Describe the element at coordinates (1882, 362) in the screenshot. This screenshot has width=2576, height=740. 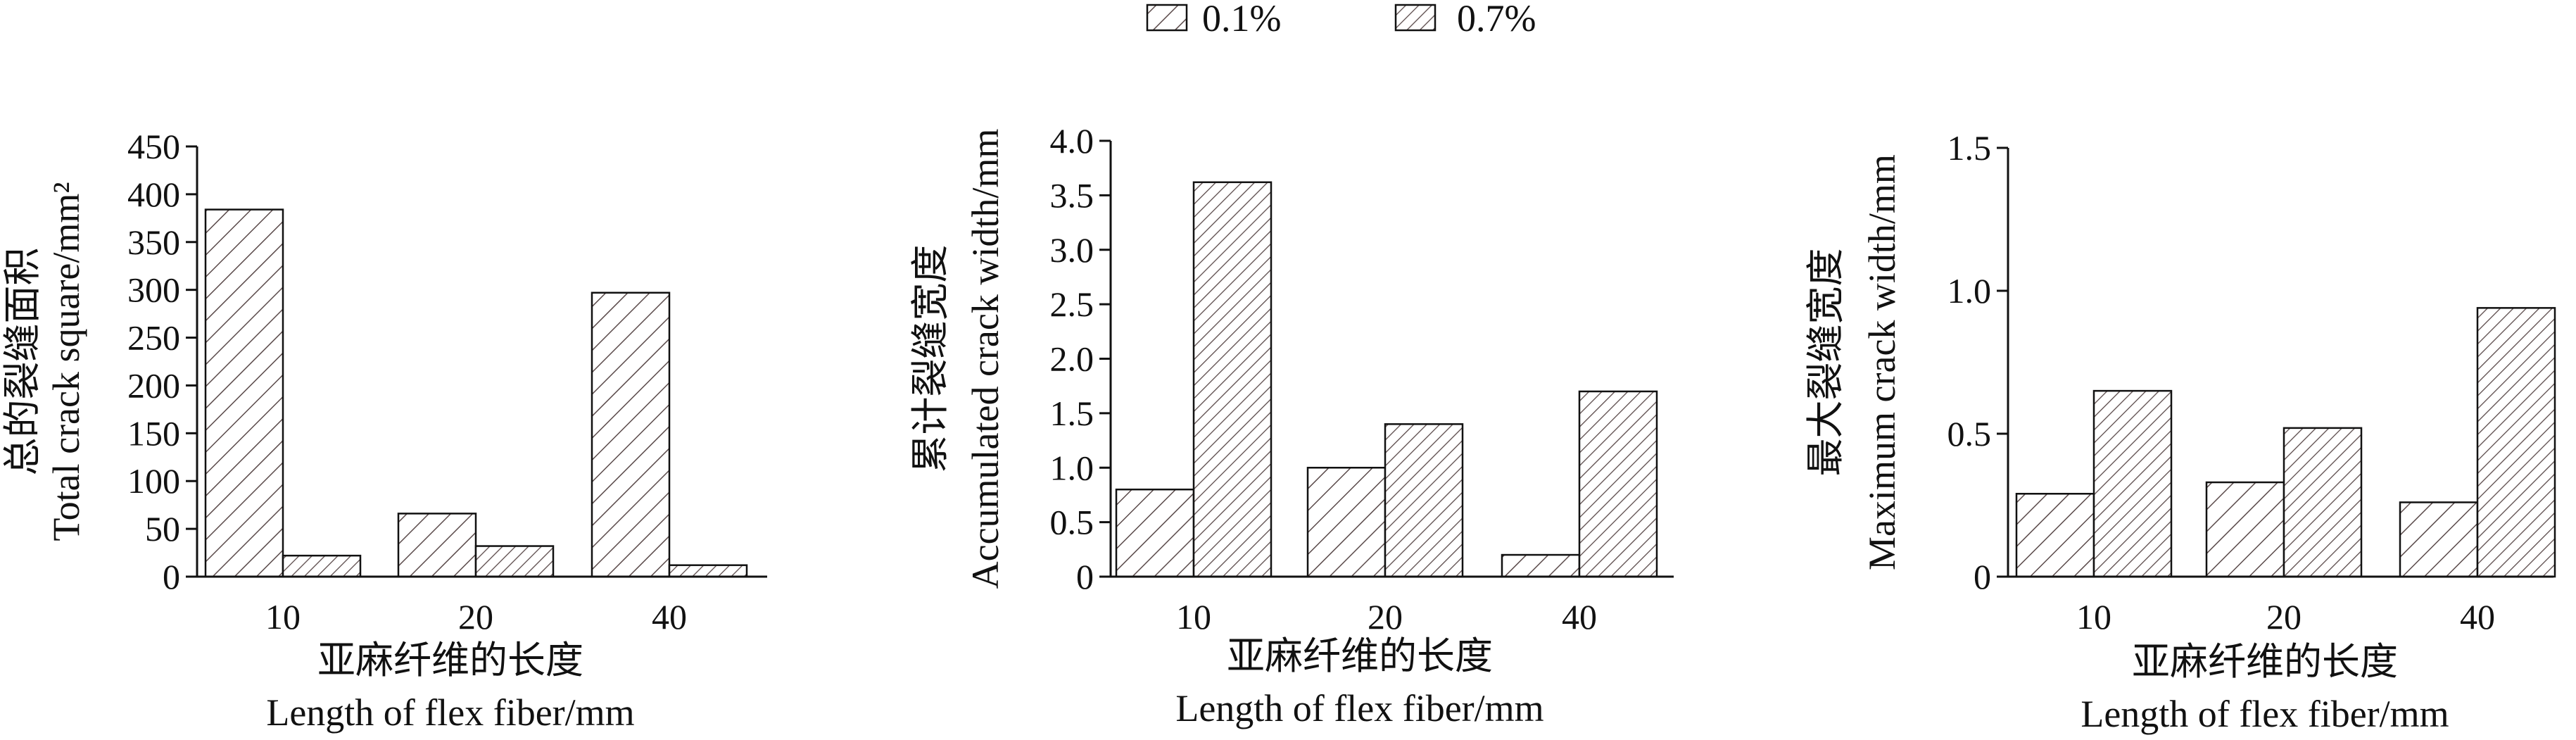
I see `y-axis-label-en: Maximum crack width/mm` at that location.